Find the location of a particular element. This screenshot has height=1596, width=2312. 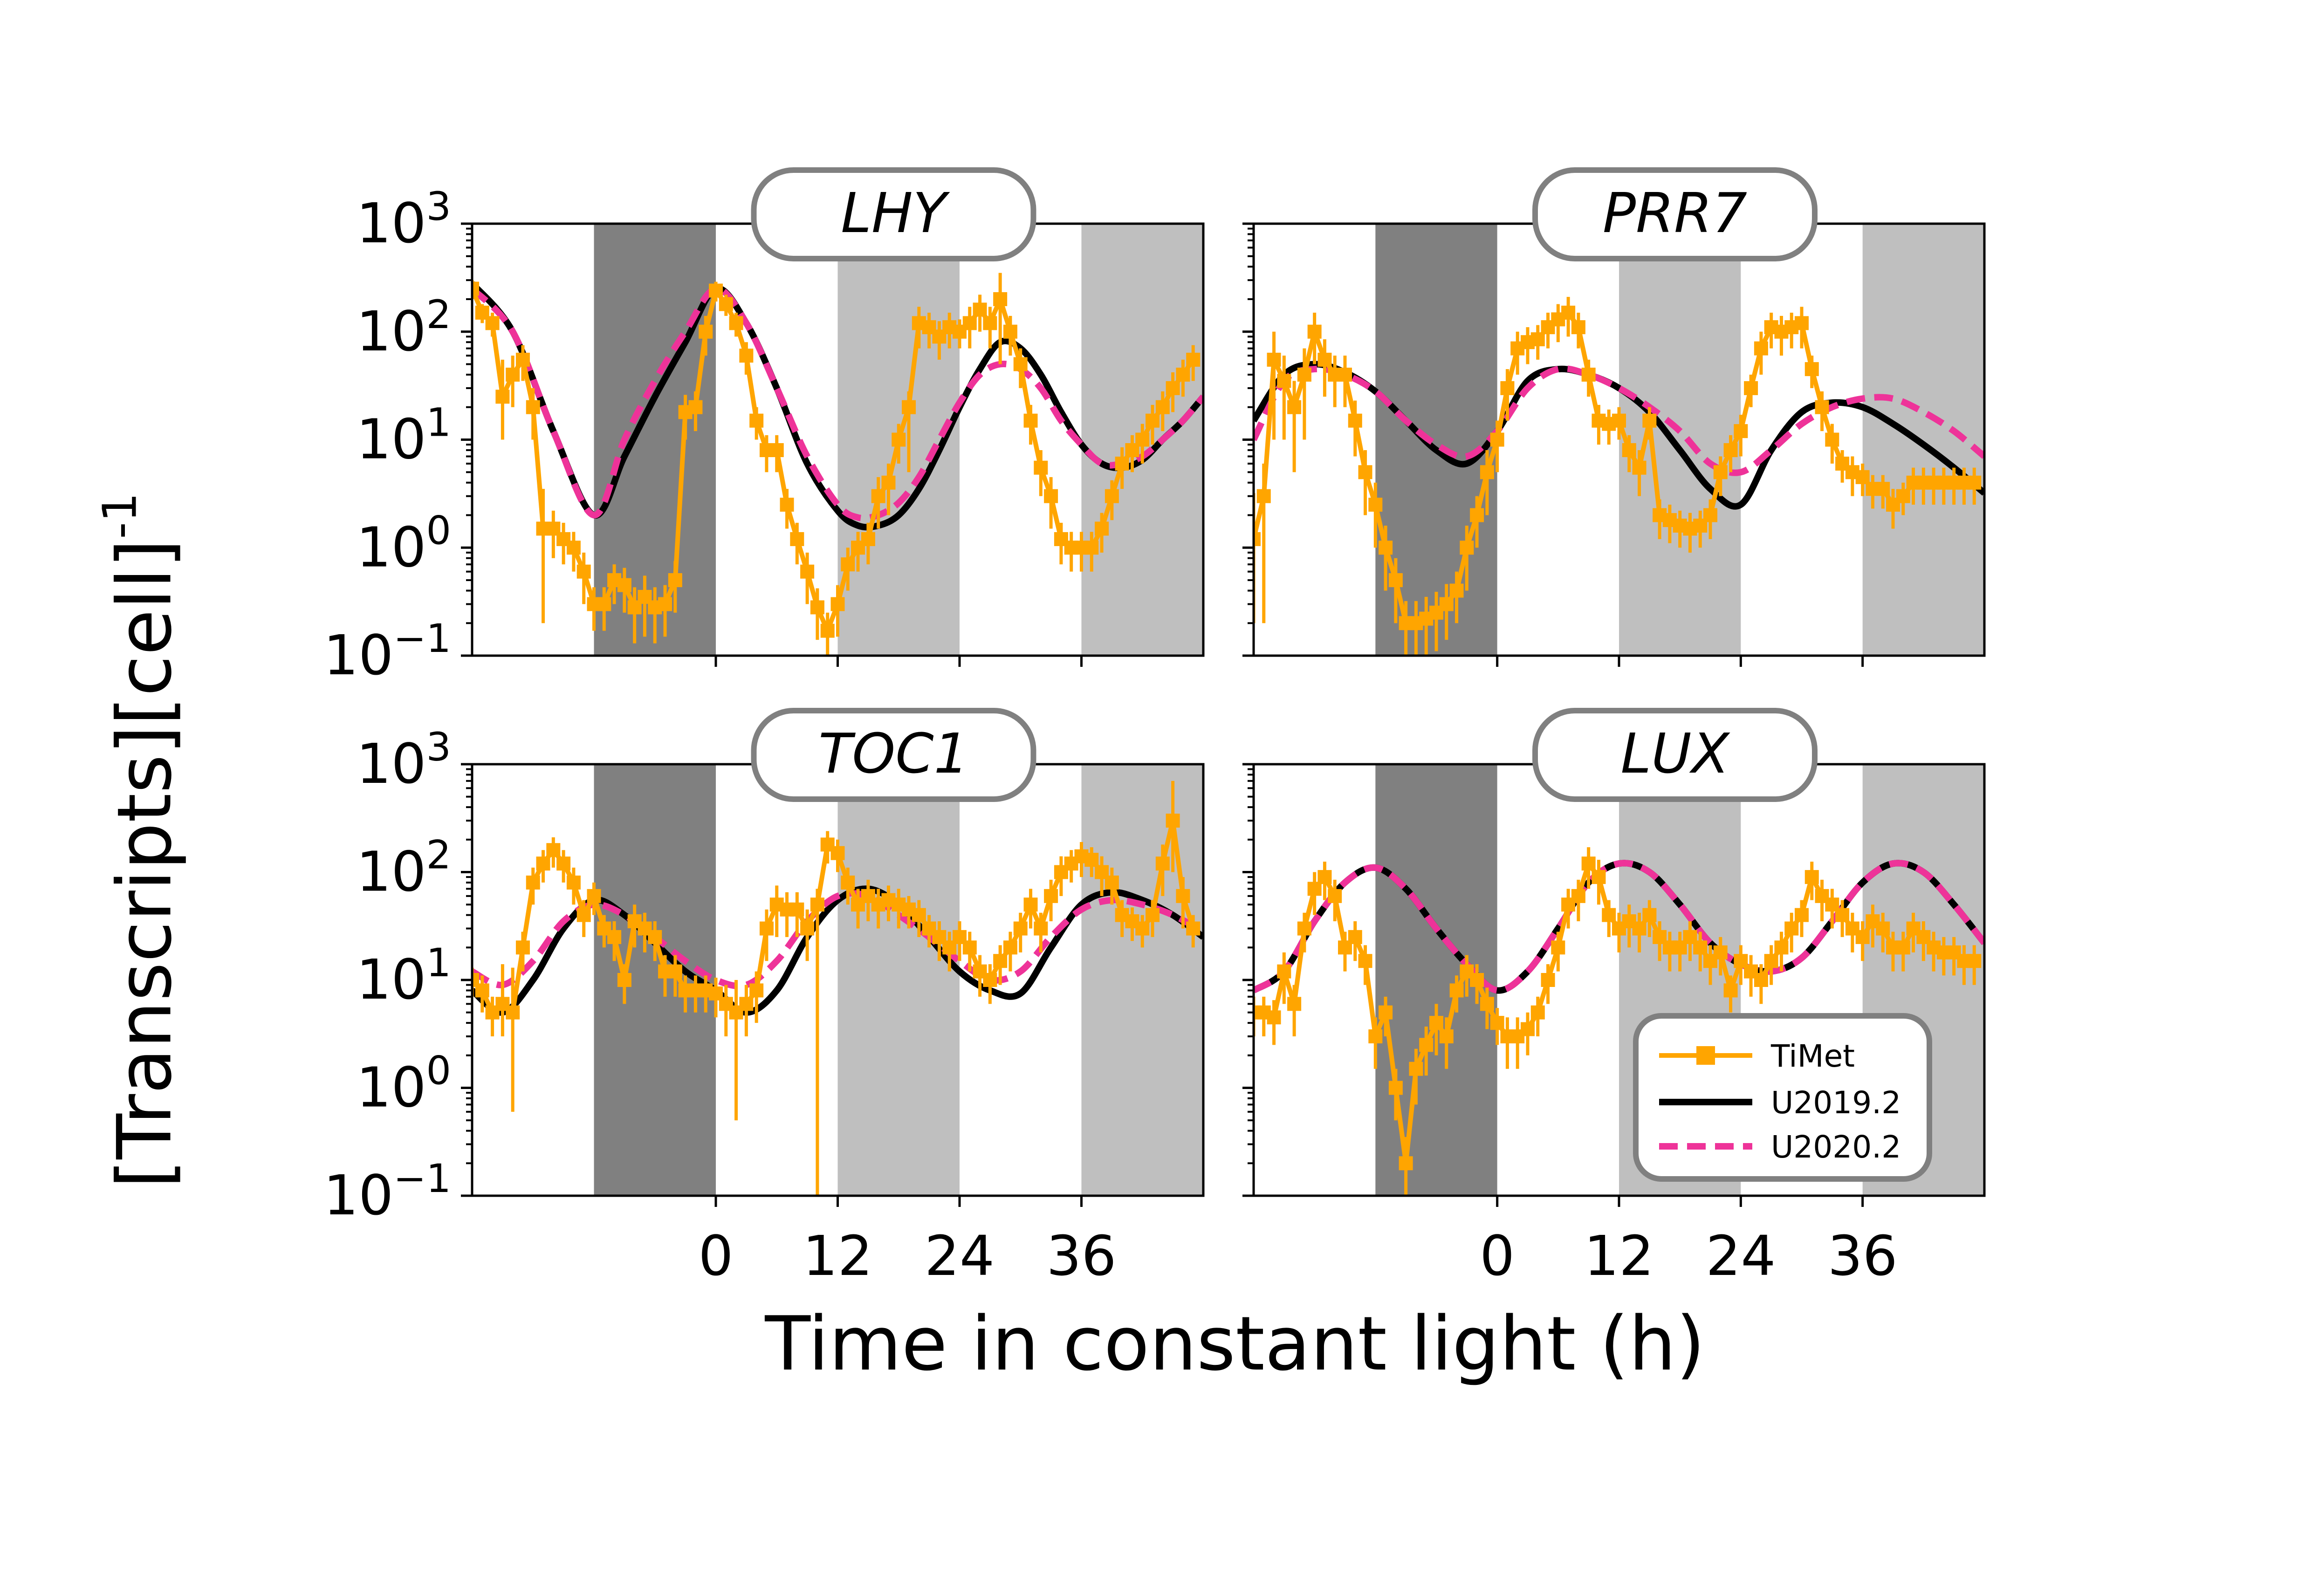

y-tick-label-exponent: 0 is located at coordinates (438, 1071).